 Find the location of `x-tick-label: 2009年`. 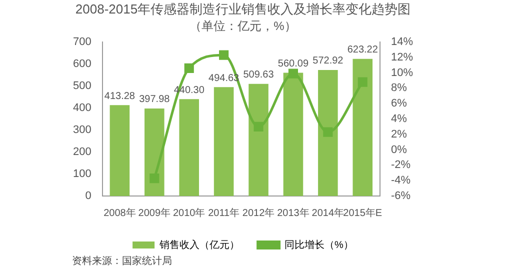

x-tick-label: 2009年 is located at coordinates (154, 212).